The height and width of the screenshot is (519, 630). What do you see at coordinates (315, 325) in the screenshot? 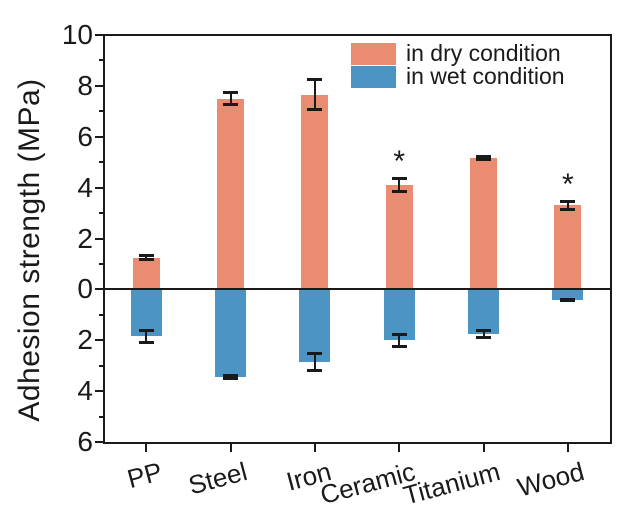
I see `bar-wet-iron` at bounding box center [315, 325].